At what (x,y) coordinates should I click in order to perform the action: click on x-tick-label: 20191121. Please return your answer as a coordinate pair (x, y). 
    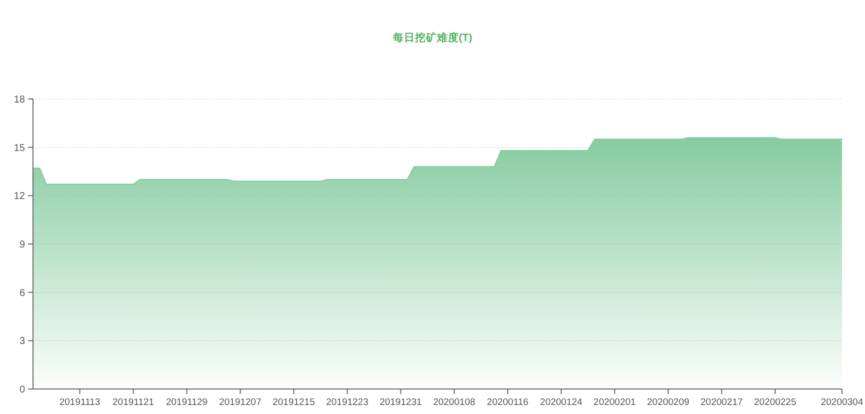
    Looking at the image, I should click on (133, 402).